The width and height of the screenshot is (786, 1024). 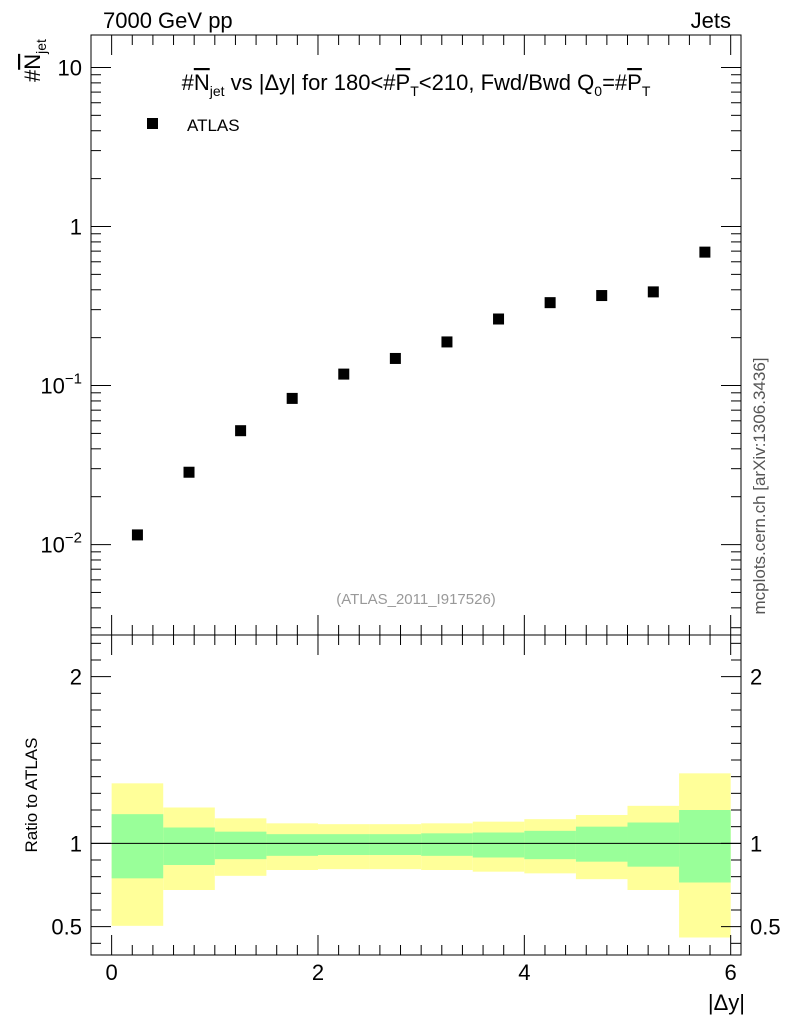 What do you see at coordinates (61, 544) in the screenshot?
I see `upper-y-tick-label: 10⁻²` at bounding box center [61, 544].